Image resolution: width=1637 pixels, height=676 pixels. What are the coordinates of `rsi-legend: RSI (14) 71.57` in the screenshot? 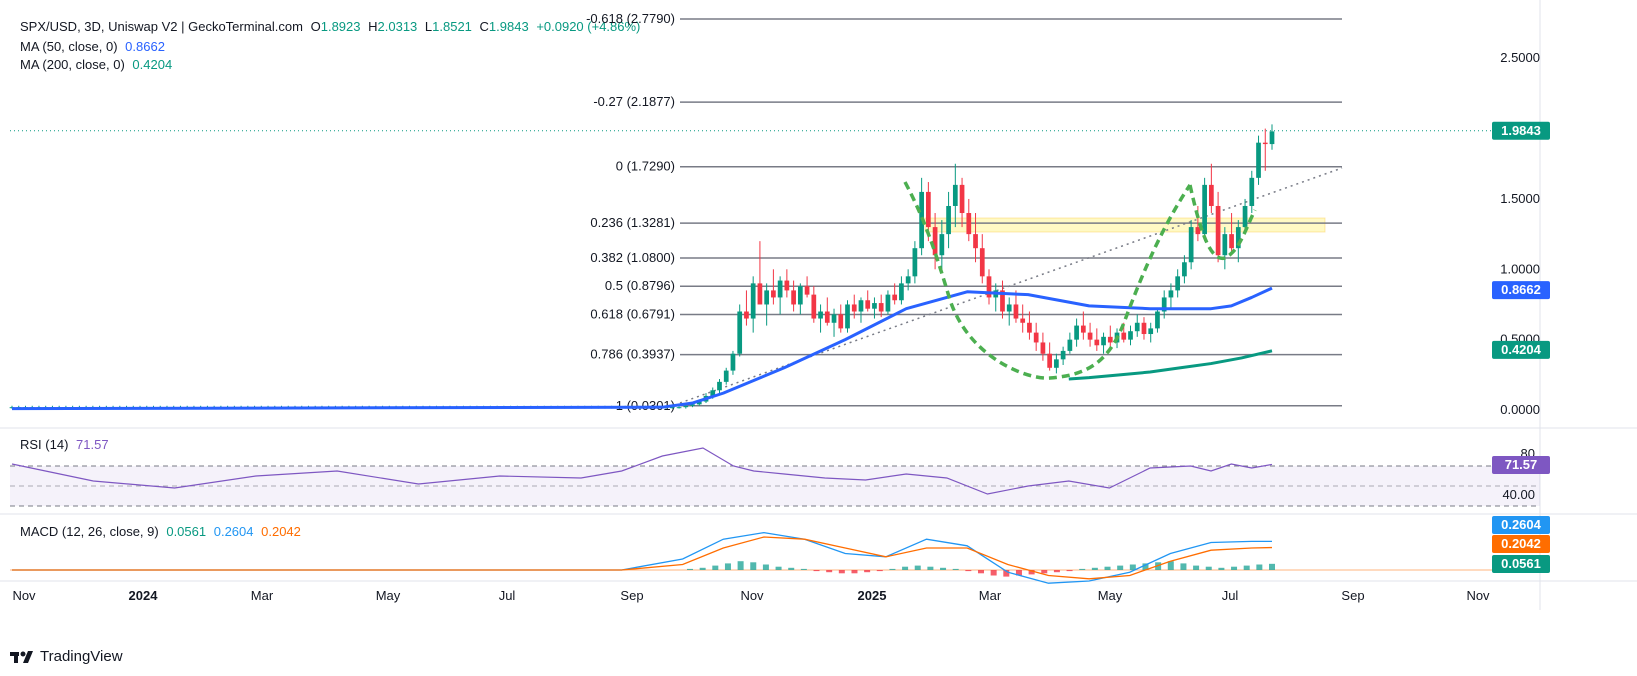 It's located at (66, 444).